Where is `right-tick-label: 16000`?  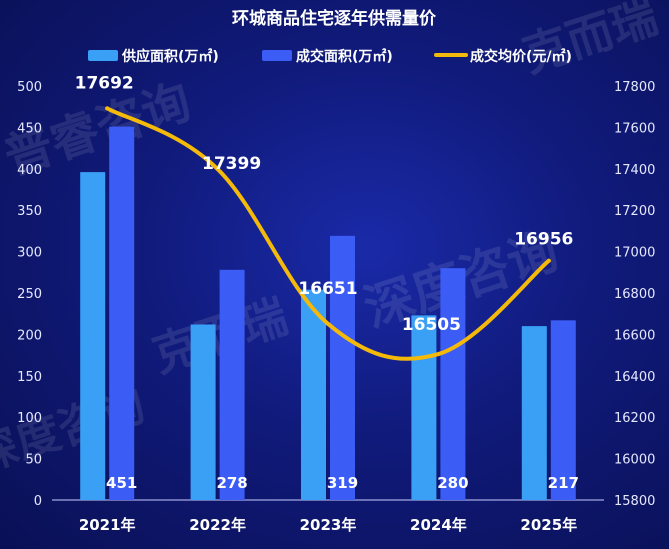 right-tick-label: 16000 is located at coordinates (634, 460).